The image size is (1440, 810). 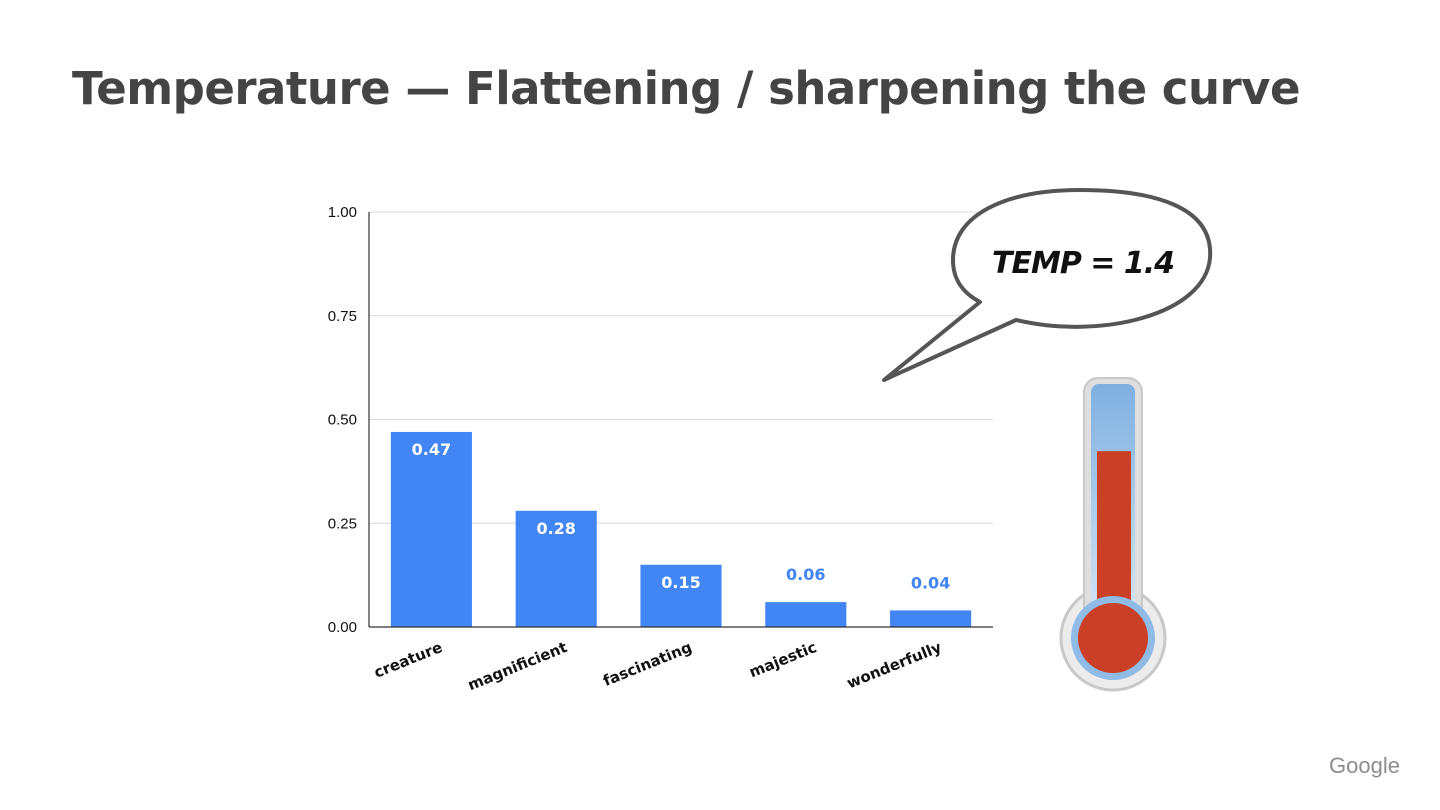 I want to click on y-tick-label: 0.50, so click(x=342, y=420).